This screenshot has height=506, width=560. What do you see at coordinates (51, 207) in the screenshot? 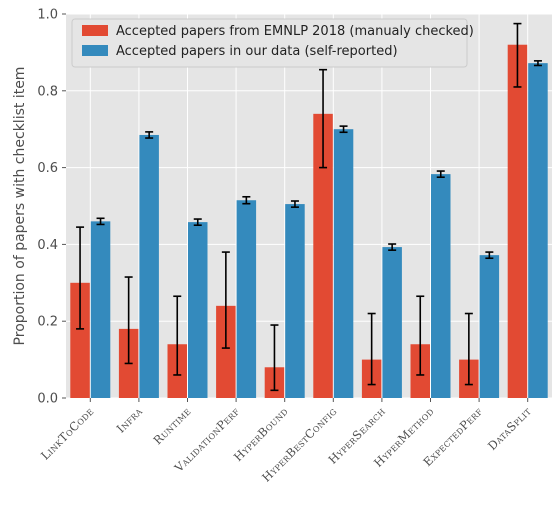
I see `y-axis-ticks: 0.0 0.2 0.4 0.6 0.8 1.0` at bounding box center [51, 207].